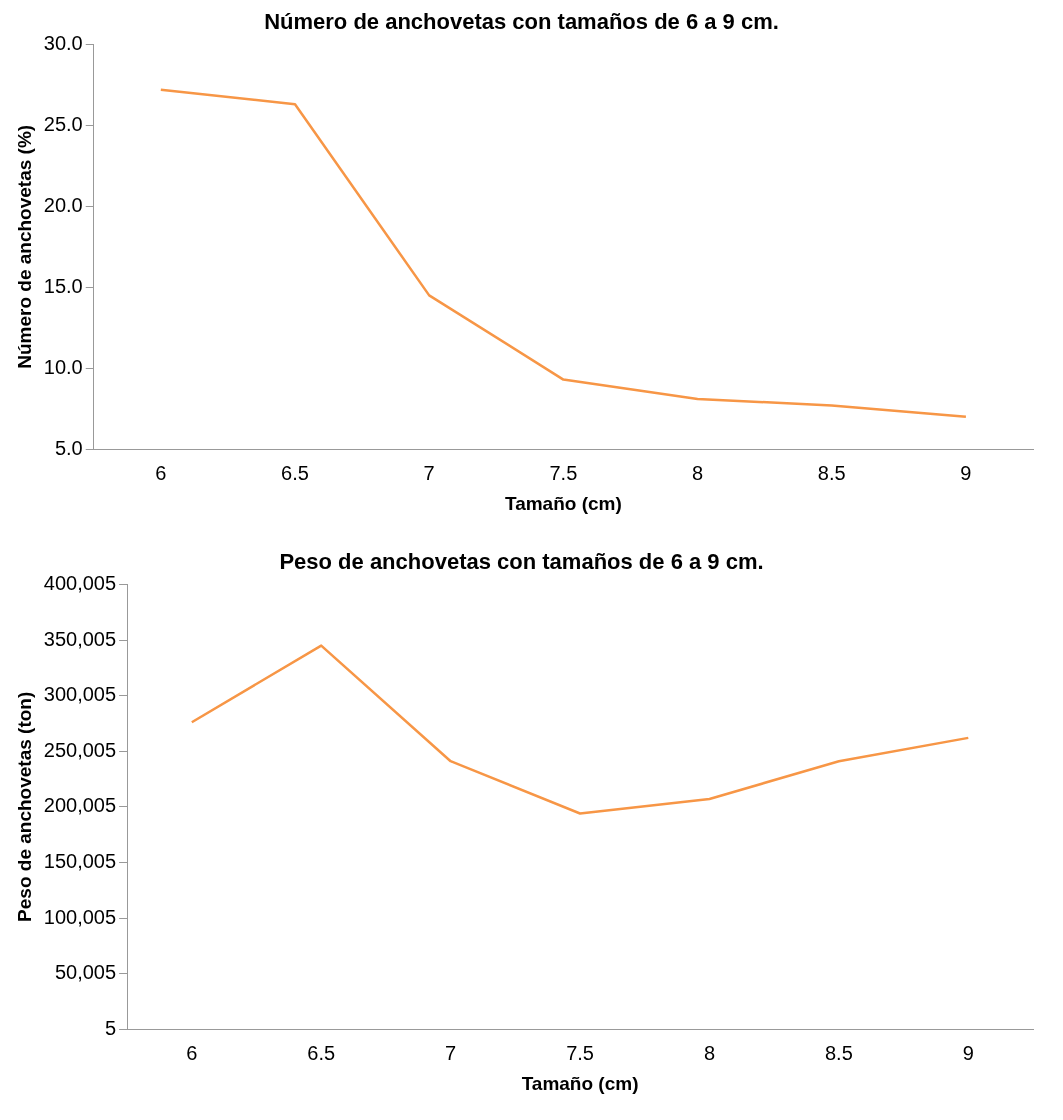  Describe the element at coordinates (80, 860) in the screenshot. I see `y-tick-label: 150,005` at that location.